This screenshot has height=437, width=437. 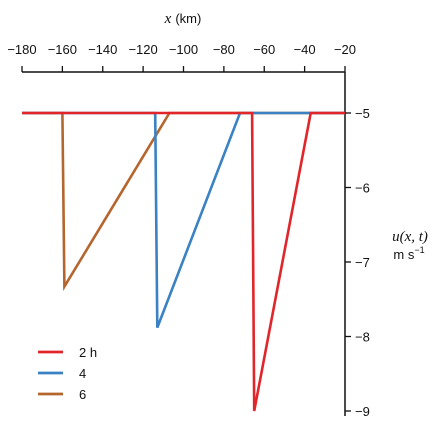 I want to click on x-tick-label: −160, so click(x=62, y=49).